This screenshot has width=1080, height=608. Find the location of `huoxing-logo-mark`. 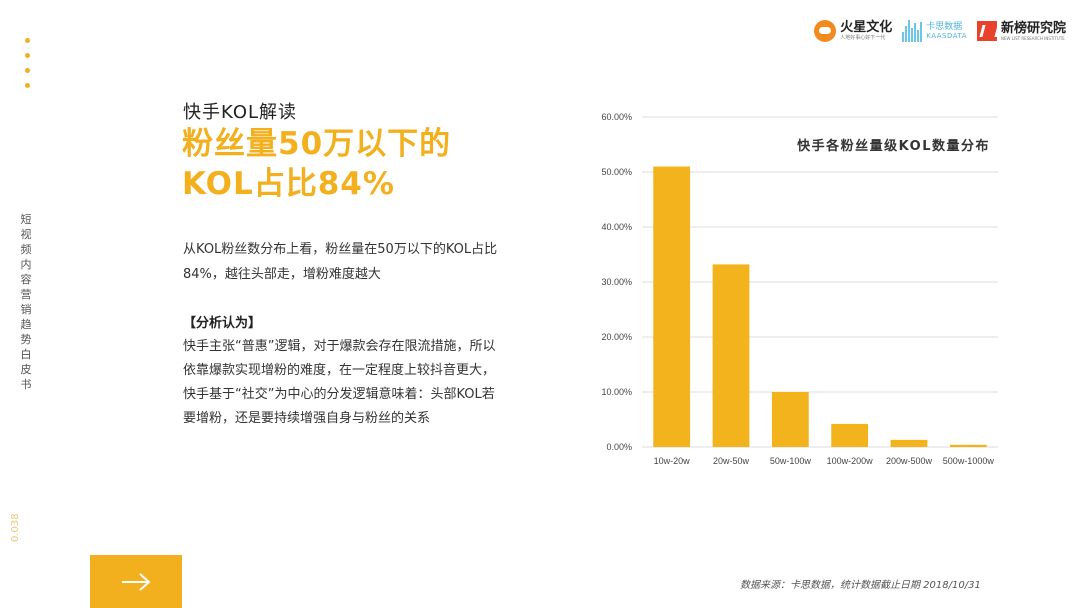

huoxing-logo-mark is located at coordinates (825, 31).